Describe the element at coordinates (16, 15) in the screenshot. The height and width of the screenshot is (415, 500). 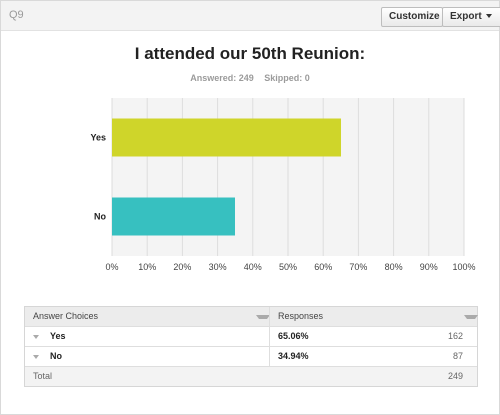
I see `question-number: Q9` at that location.